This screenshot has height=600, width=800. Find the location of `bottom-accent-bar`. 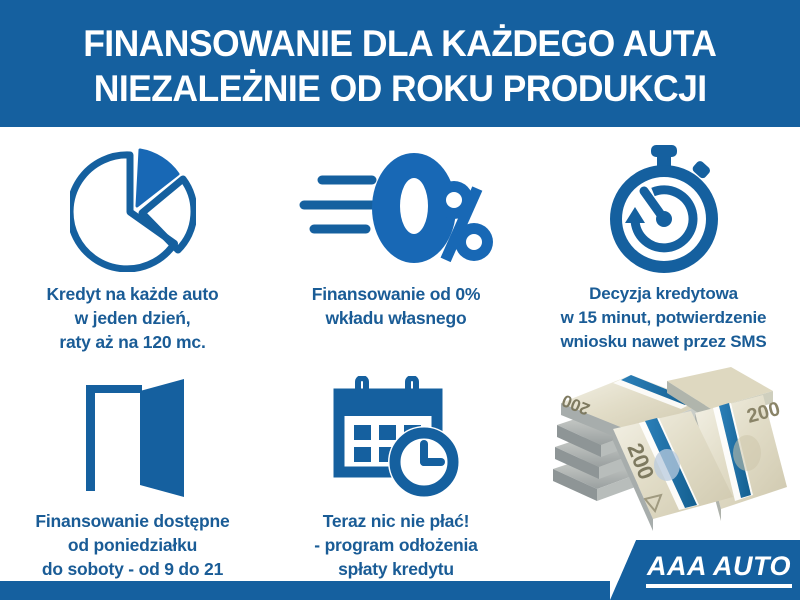

bottom-accent-bar is located at coordinates (400, 590).